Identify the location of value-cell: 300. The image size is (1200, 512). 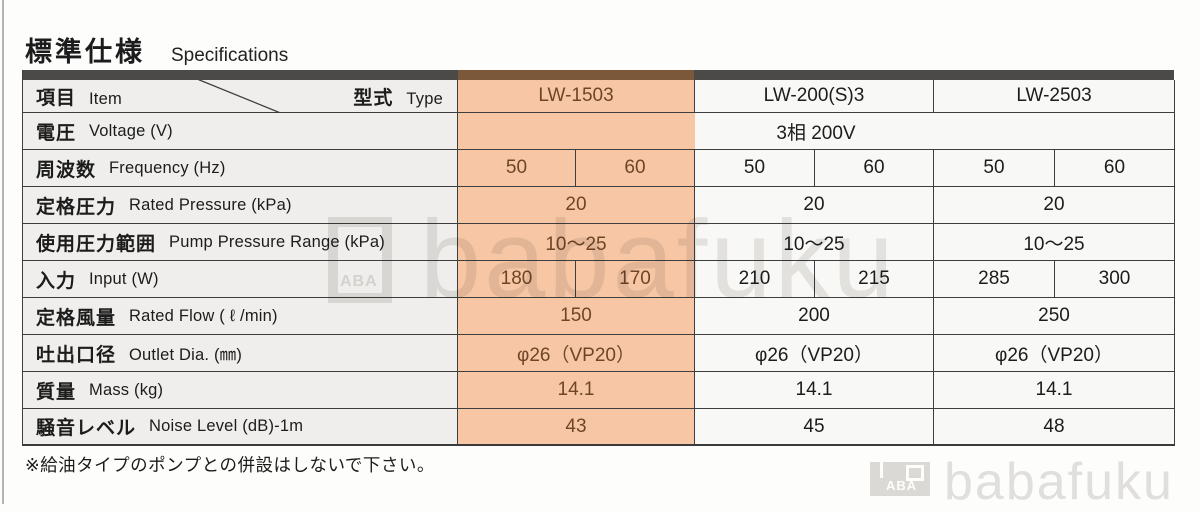
(1115, 279).